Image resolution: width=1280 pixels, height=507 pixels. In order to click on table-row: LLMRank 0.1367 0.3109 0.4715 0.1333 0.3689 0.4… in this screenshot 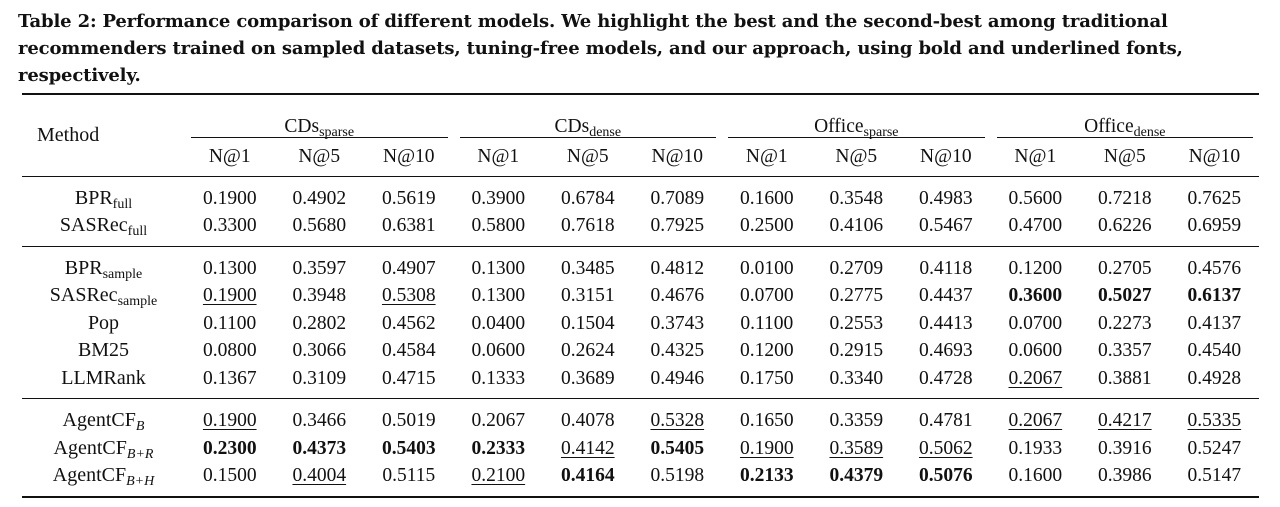, I will do `click(640, 382)`.